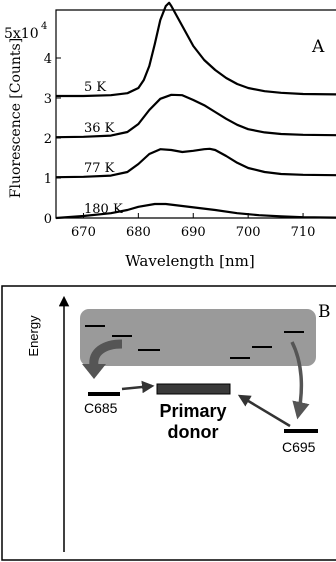  I want to click on series-line-77k, so click(195, 163).